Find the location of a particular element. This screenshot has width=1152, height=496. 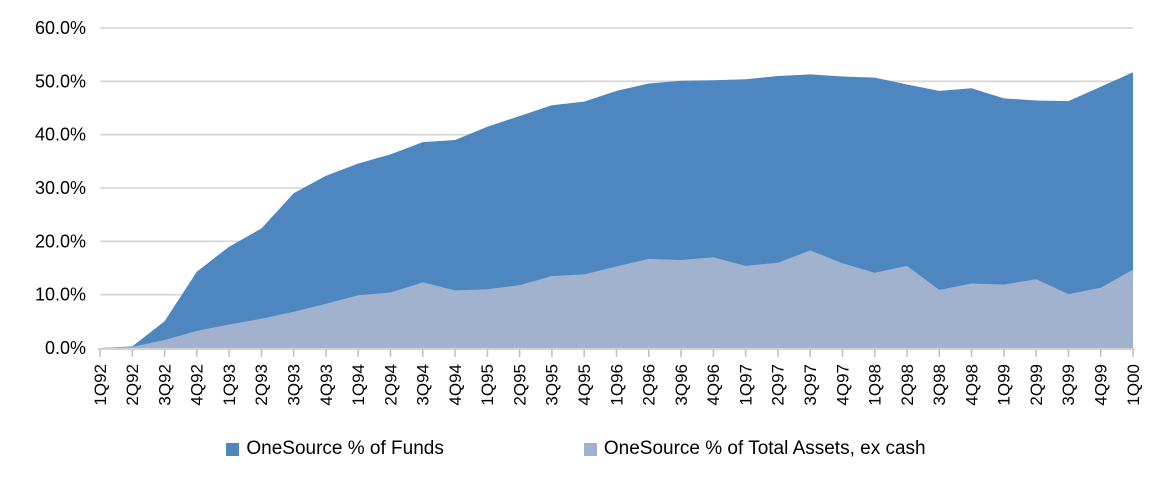

x-tick-label: 4Q97 is located at coordinates (842, 385).